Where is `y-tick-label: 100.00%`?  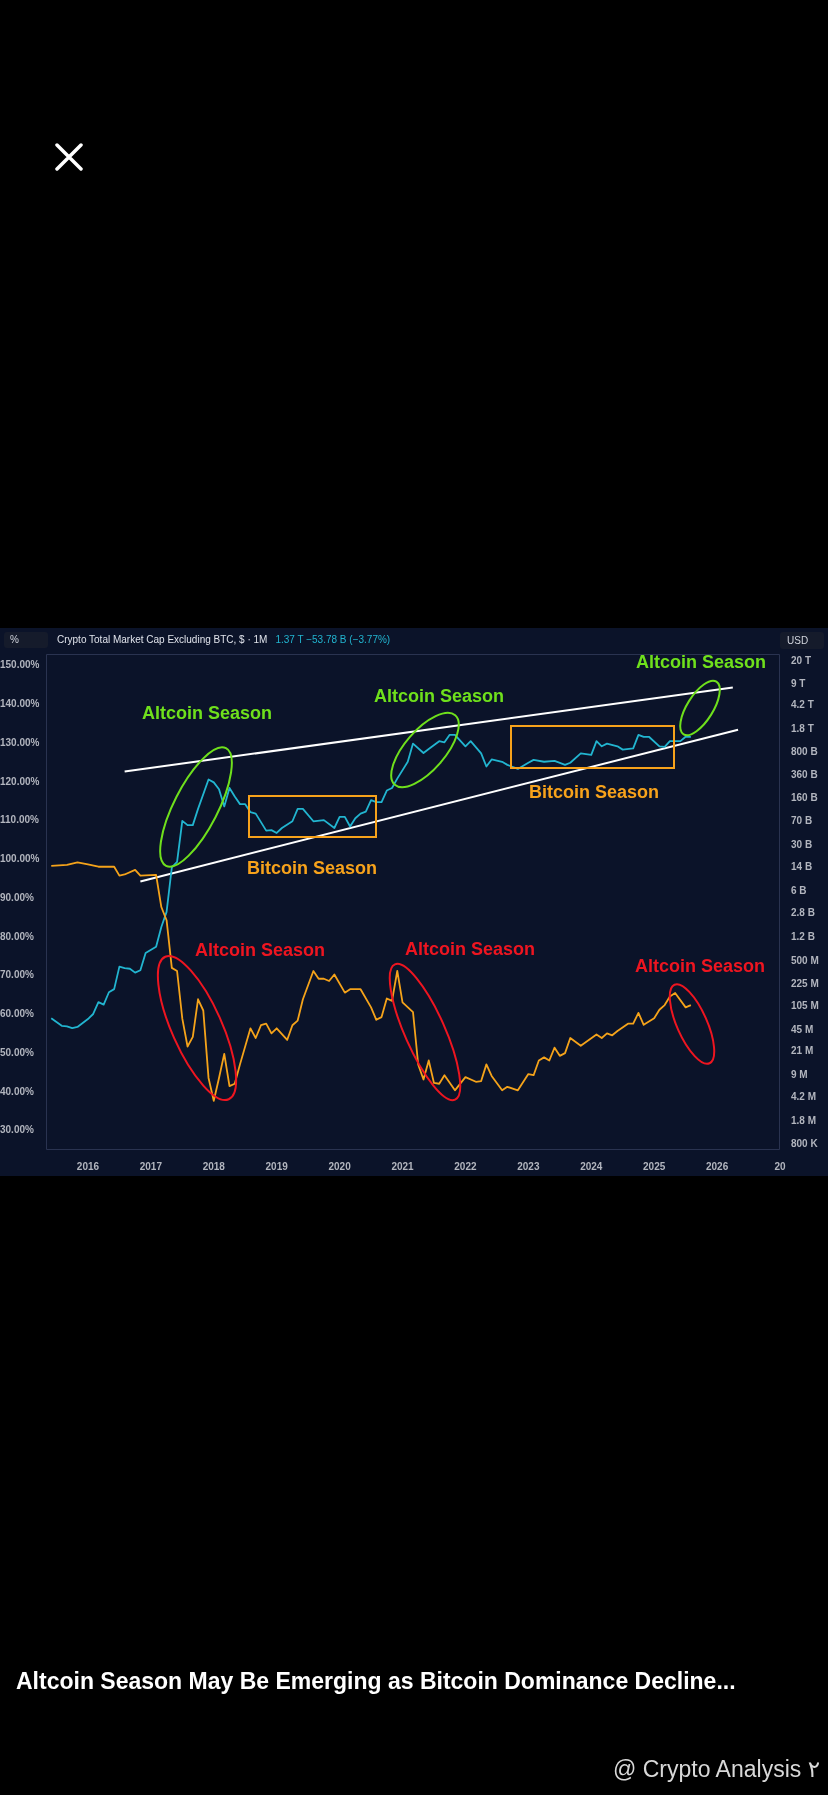 y-tick-label: 100.00% is located at coordinates (20, 859).